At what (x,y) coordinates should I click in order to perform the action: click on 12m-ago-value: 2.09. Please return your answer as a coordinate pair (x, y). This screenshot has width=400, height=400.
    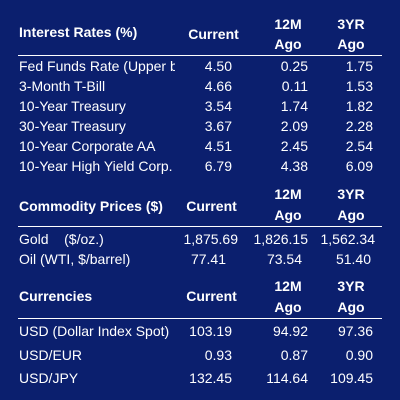
    Looking at the image, I should click on (294, 126).